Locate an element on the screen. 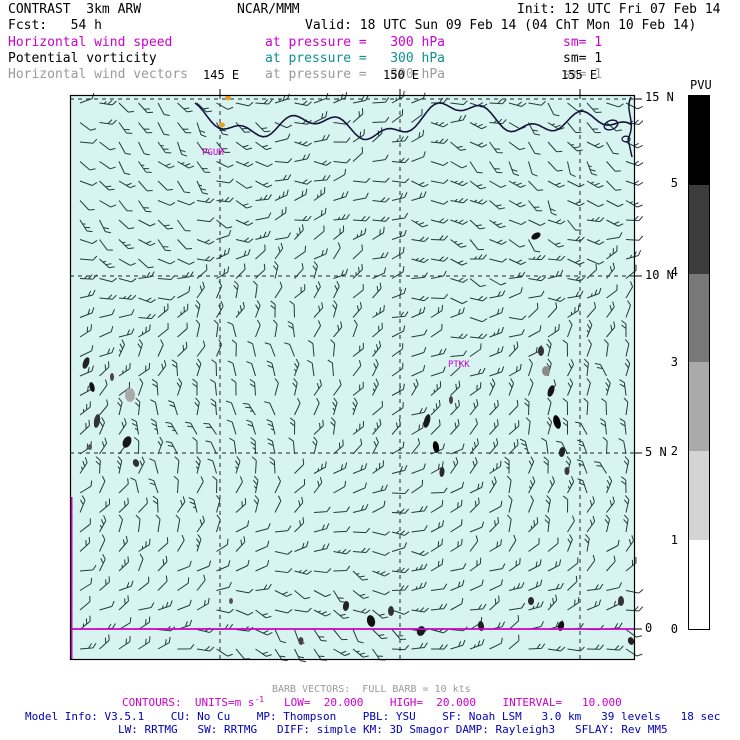 The image size is (740, 740). colorbar-tick-label: 3 is located at coordinates (674, 361).